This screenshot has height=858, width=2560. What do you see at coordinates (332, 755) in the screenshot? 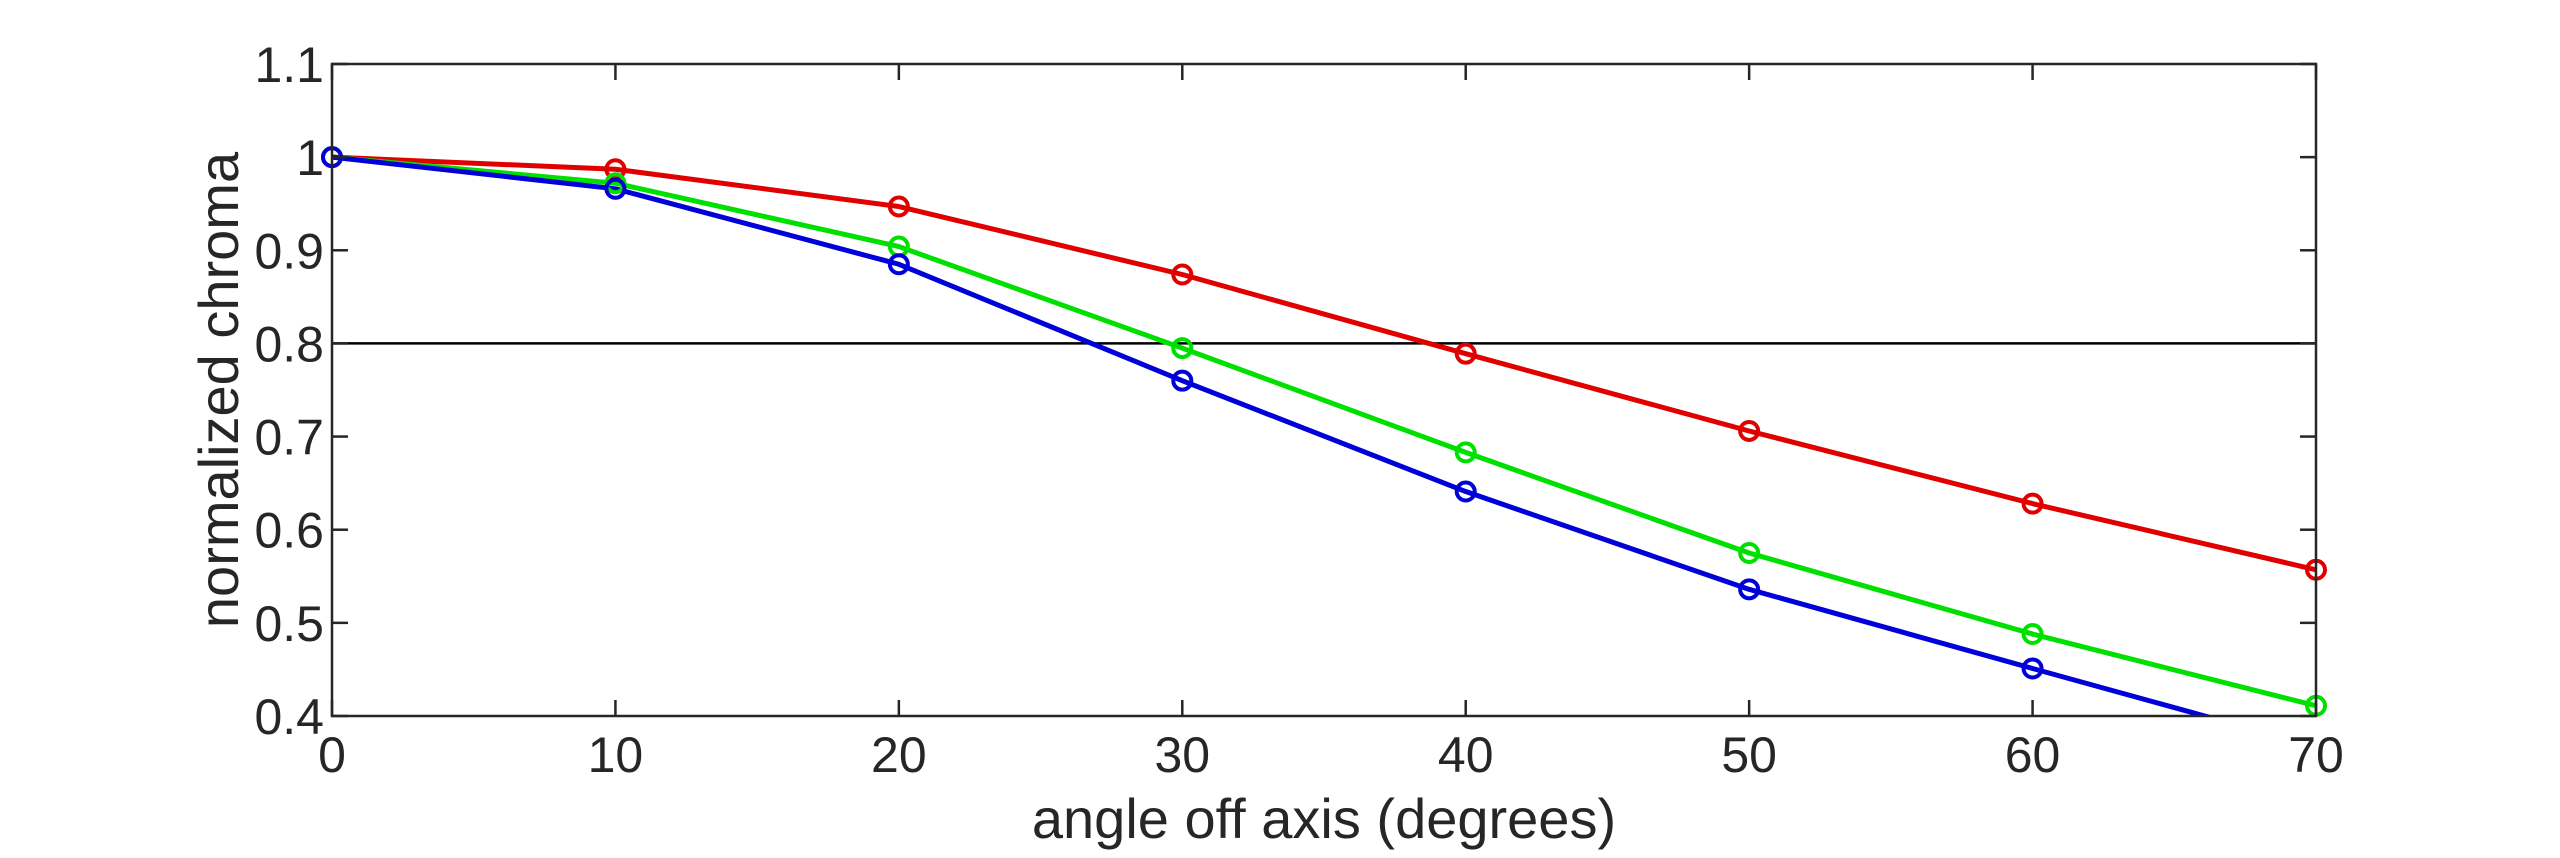
I see `x-tick-label: 0` at bounding box center [332, 755].